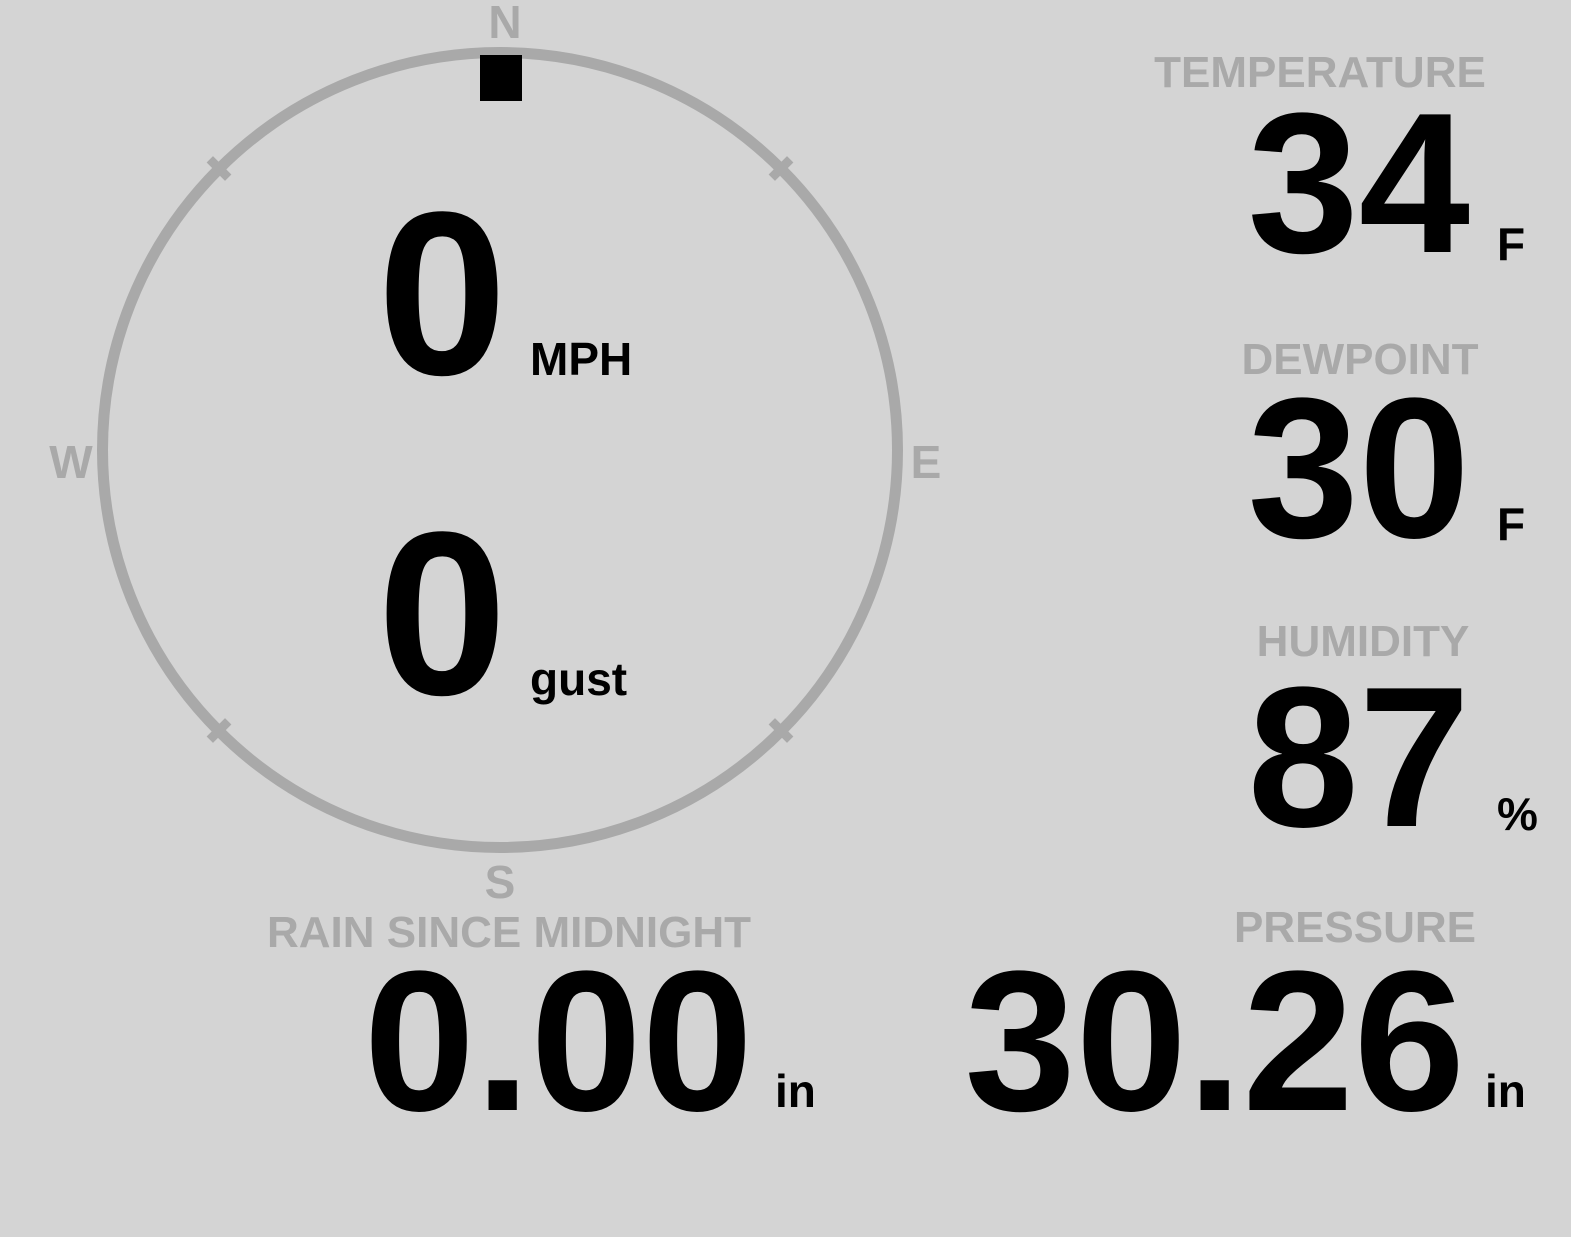 The width and height of the screenshot is (1571, 1237). I want to click on humidity-label: HUMIDITY, so click(1363, 641).